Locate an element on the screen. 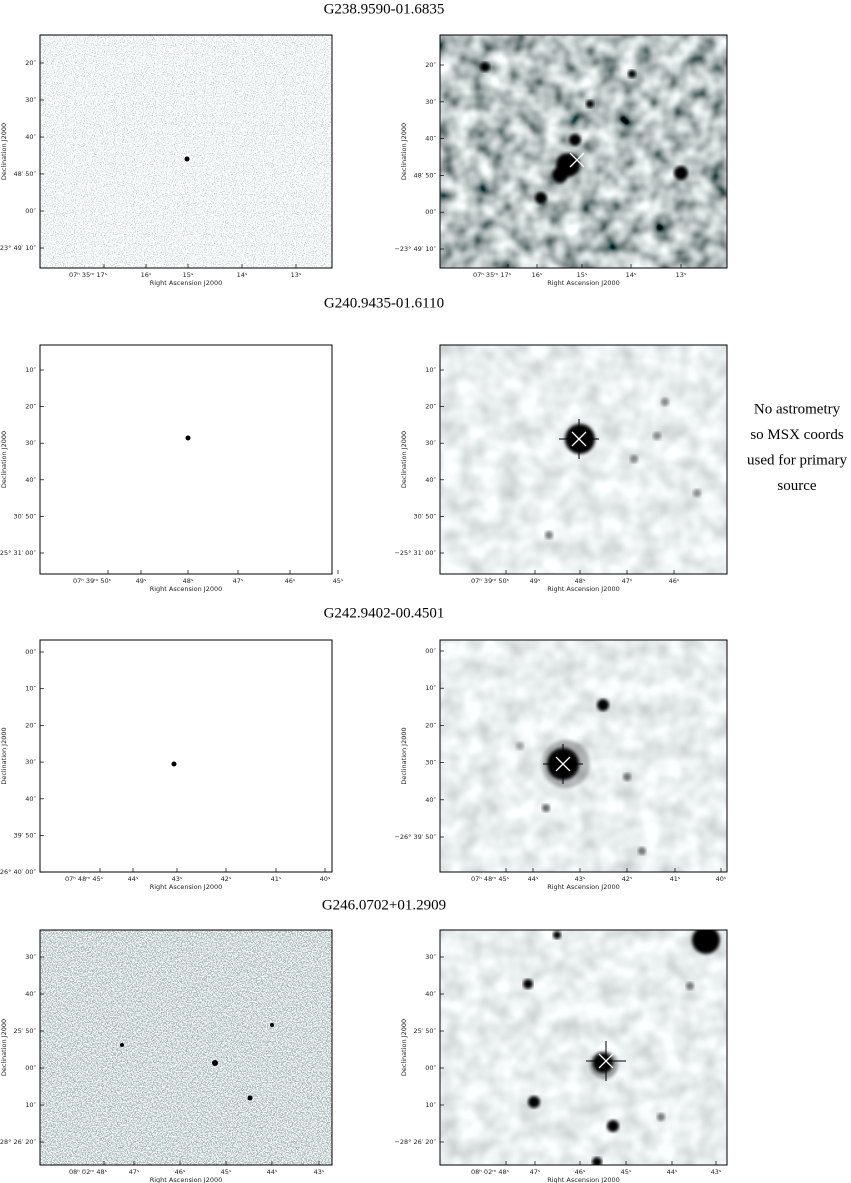 Image resolution: width=851 pixels, height=1183 pixels. panel-title: G238.9590-01.6835 is located at coordinates (384, 9).